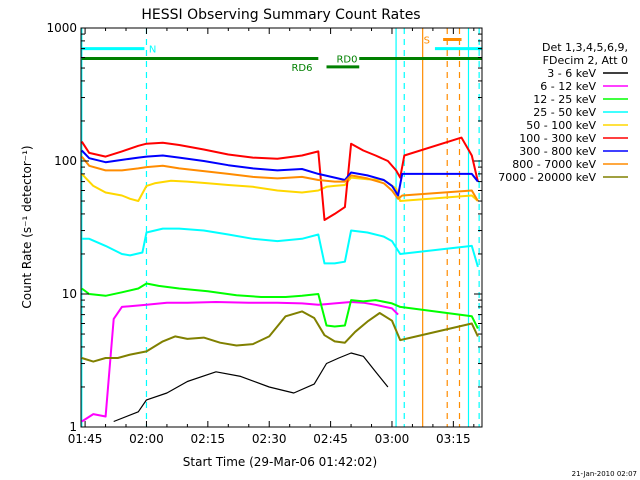  Describe the element at coordinates (27, 226) in the screenshot. I see `y-axis-label: Count Rate (s⁻¹ detector⁻¹)` at that location.